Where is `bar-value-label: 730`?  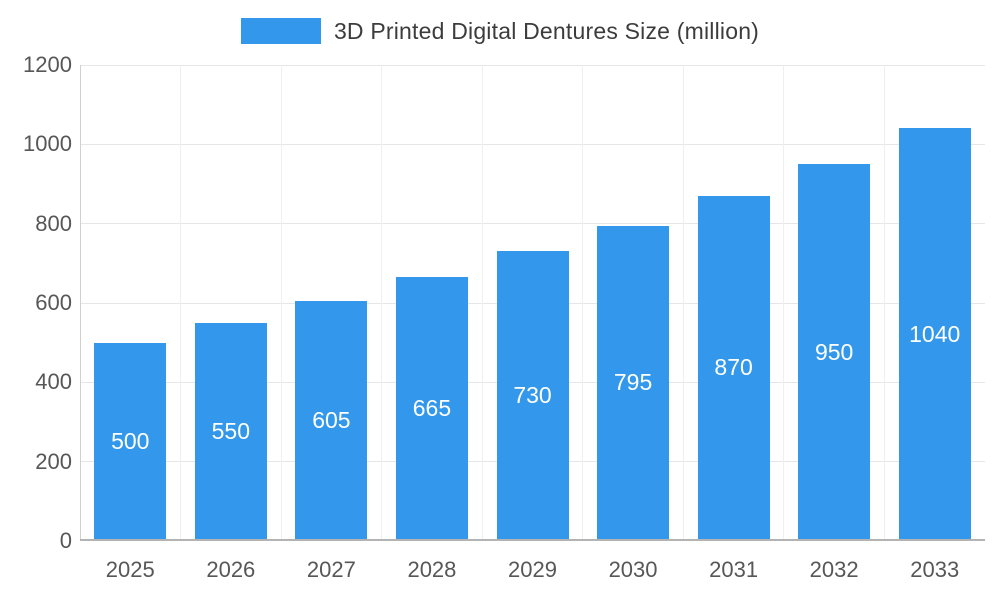
bar-value-label: 730 is located at coordinates (532, 395).